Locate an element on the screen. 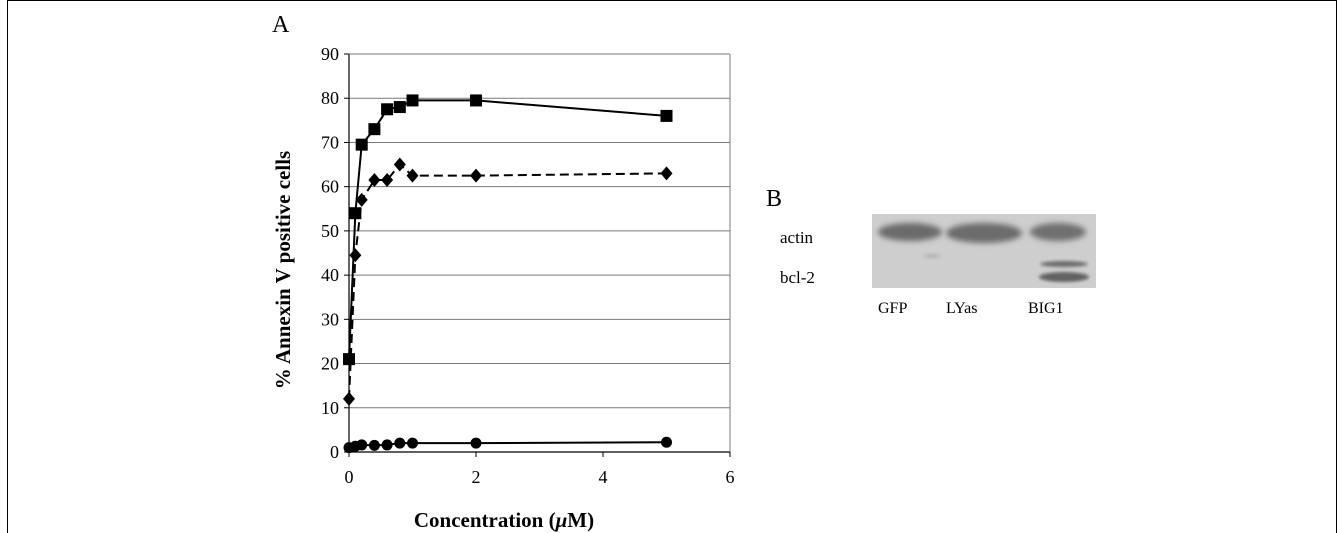  lane-label-gfp: GFP is located at coordinates (893, 308).